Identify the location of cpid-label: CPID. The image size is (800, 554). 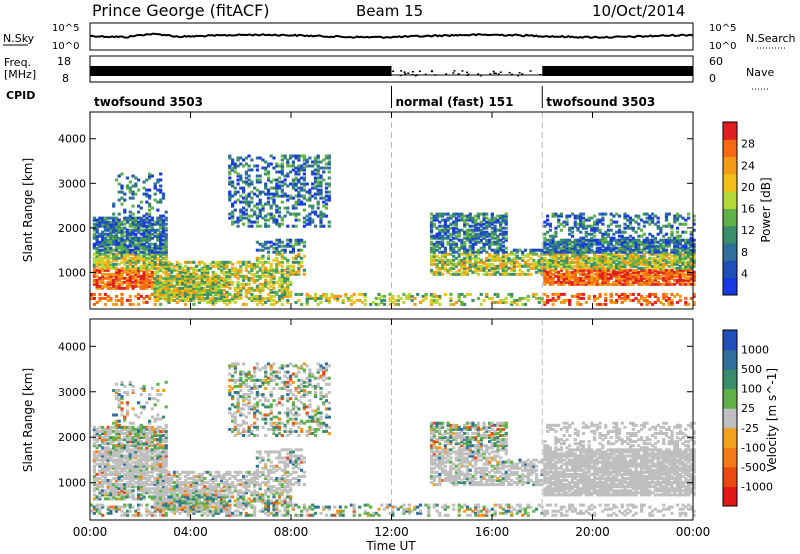
(20, 95).